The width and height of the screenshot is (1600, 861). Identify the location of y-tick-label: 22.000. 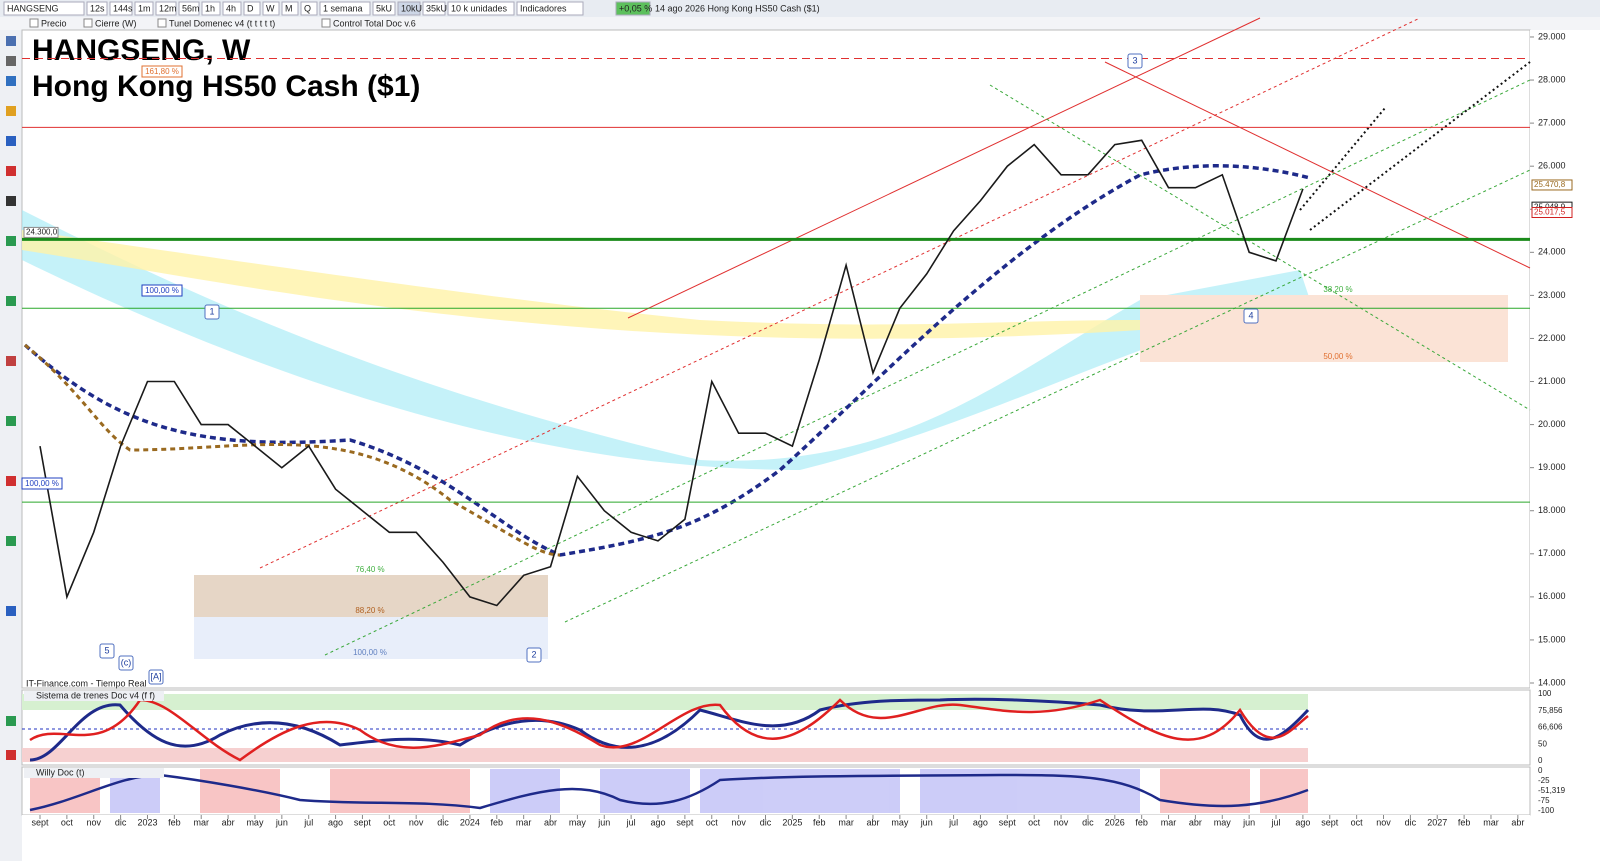
(1552, 338).